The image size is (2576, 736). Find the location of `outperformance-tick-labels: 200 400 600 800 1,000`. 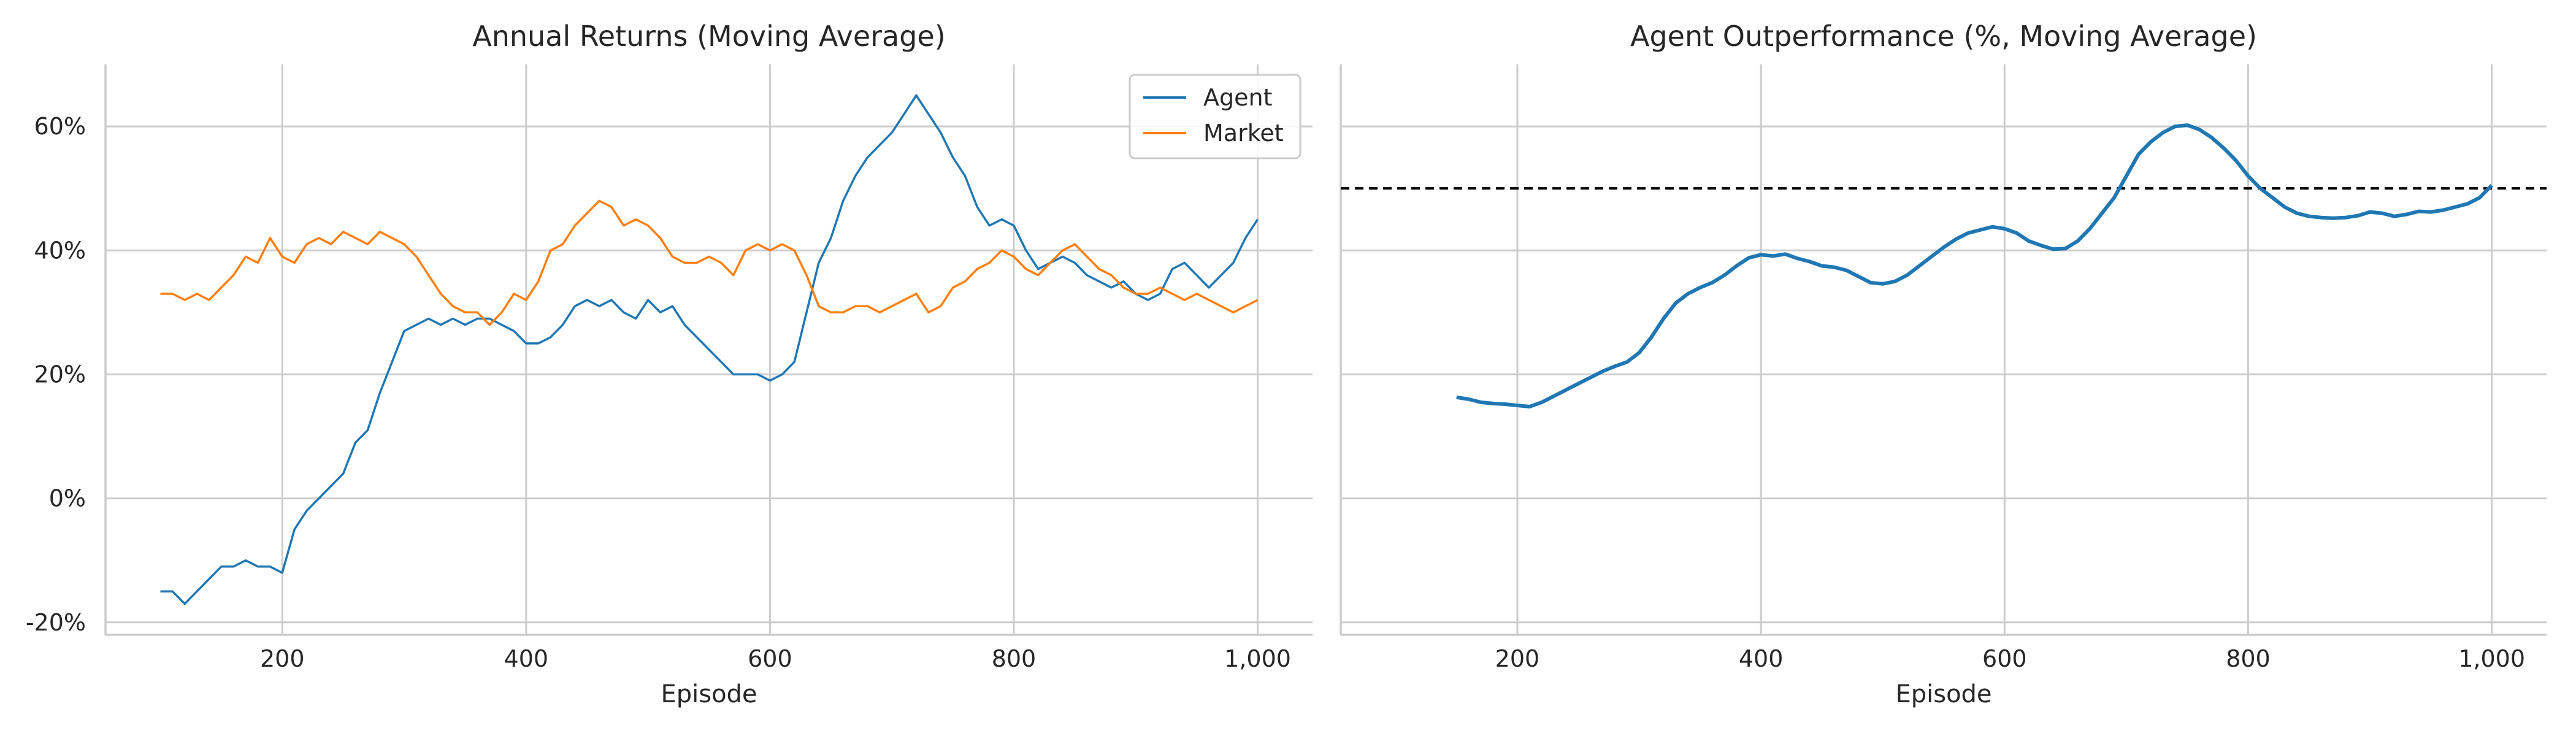

outperformance-tick-labels: 200 400 600 800 1,000 is located at coordinates (2010, 658).